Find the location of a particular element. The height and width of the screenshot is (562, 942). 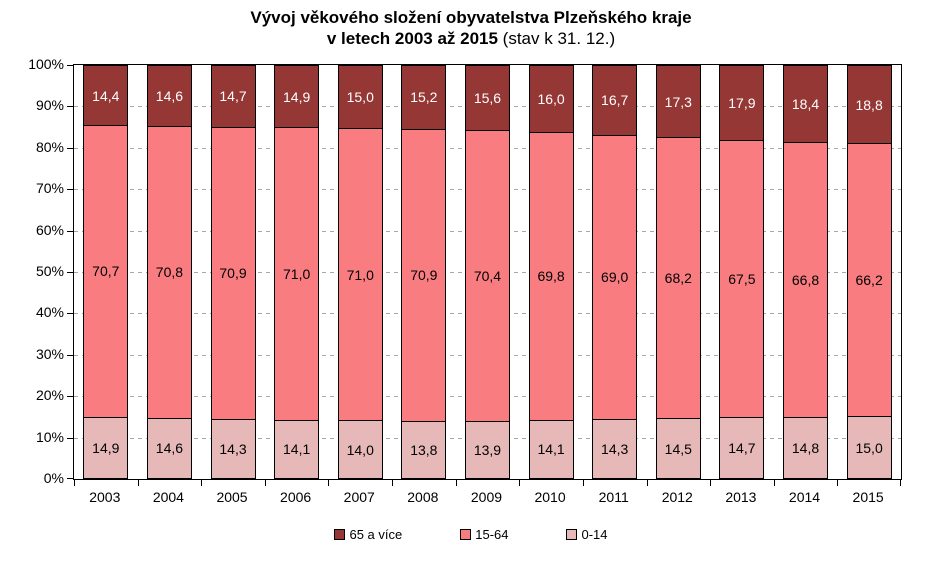

bar-segment: 15,6 is located at coordinates (487, 98).